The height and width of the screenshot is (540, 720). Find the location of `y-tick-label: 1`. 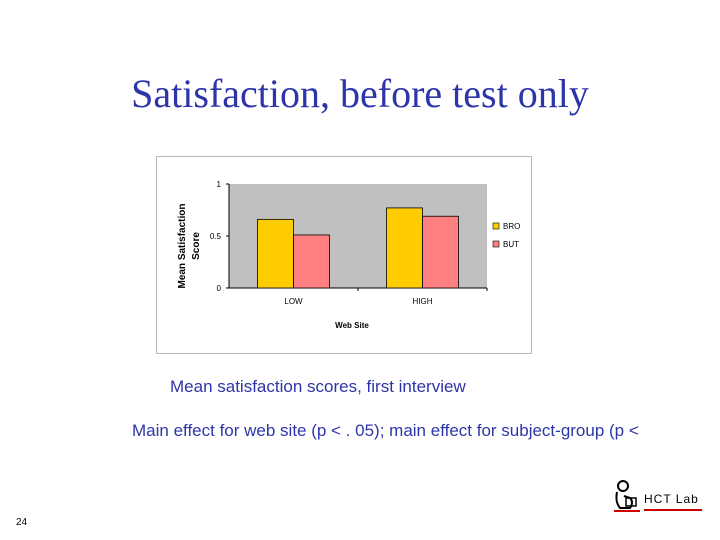

y-tick-label: 1 is located at coordinates (219, 184).